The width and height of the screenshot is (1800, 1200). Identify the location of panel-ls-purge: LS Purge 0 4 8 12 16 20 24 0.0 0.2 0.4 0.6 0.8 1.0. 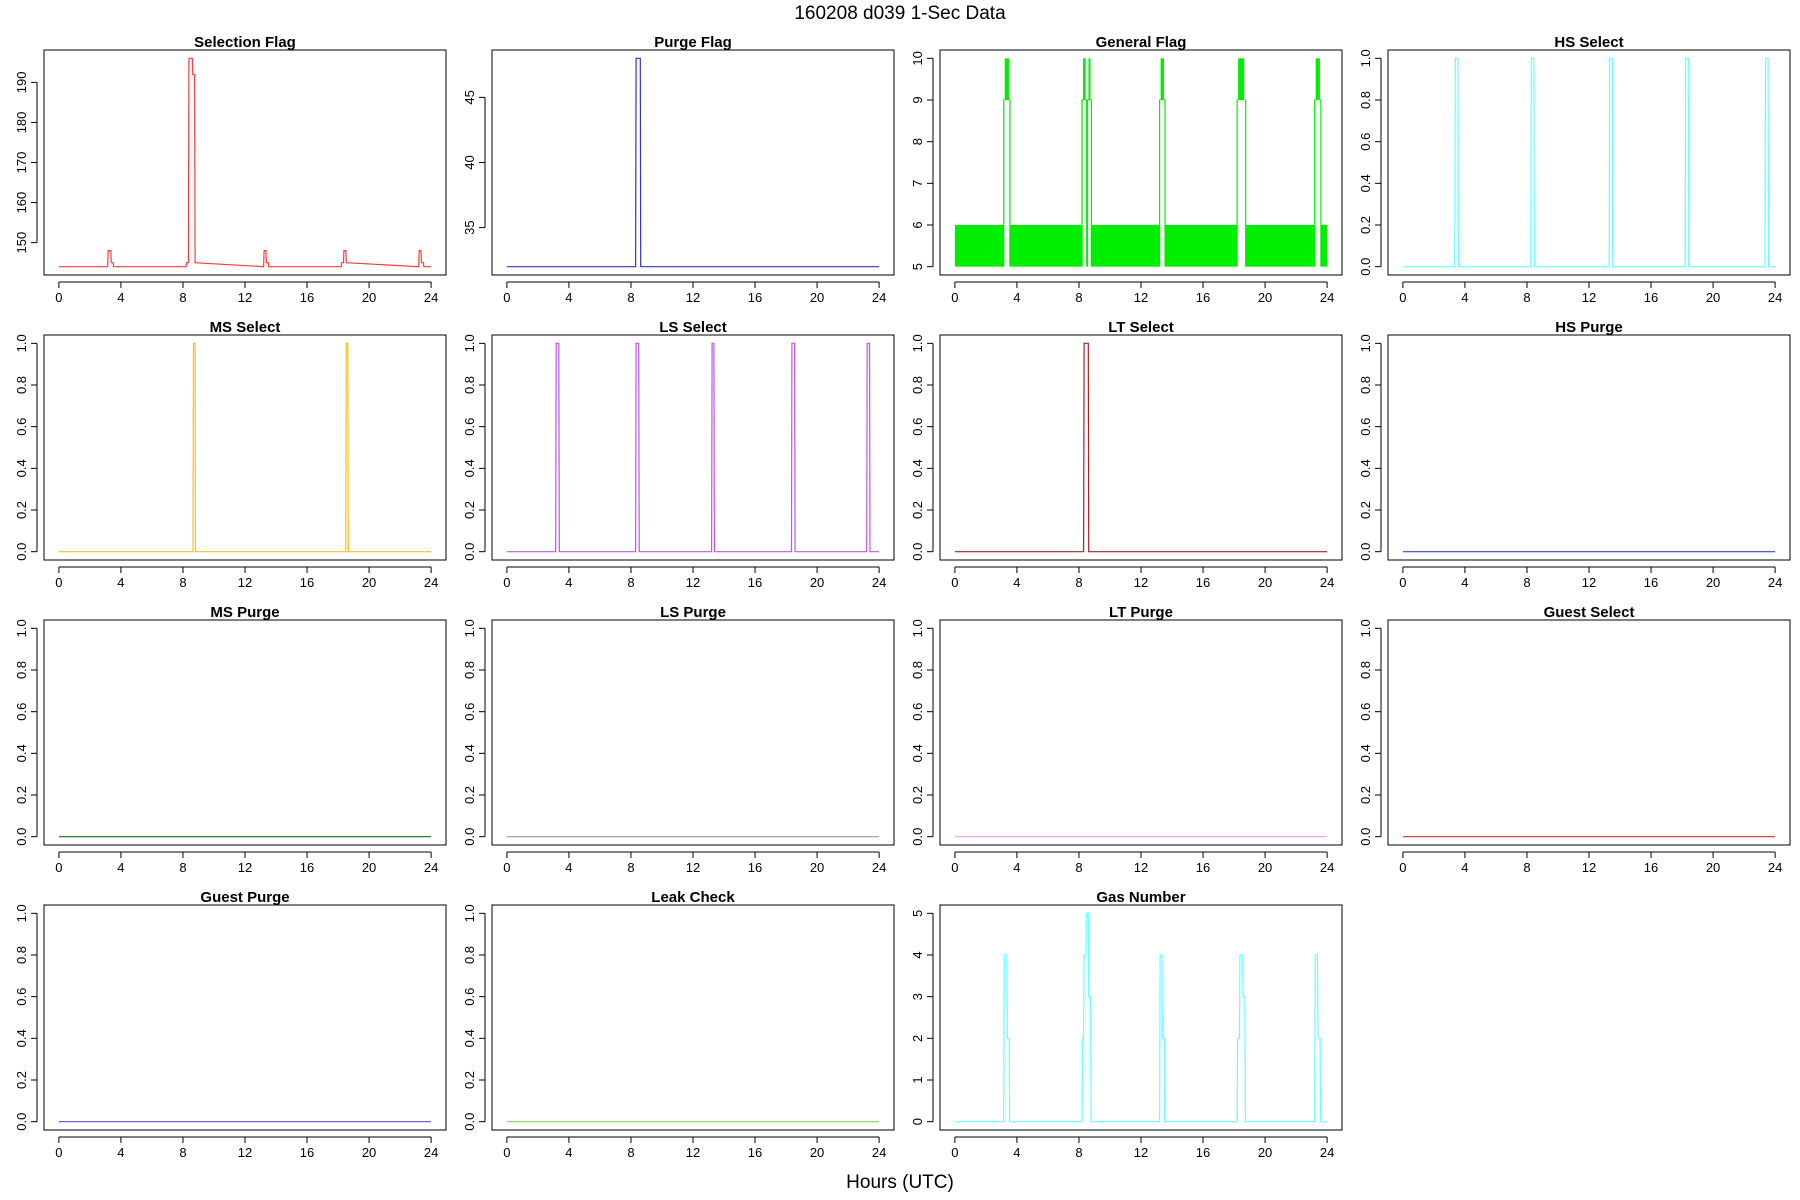
(678, 739).